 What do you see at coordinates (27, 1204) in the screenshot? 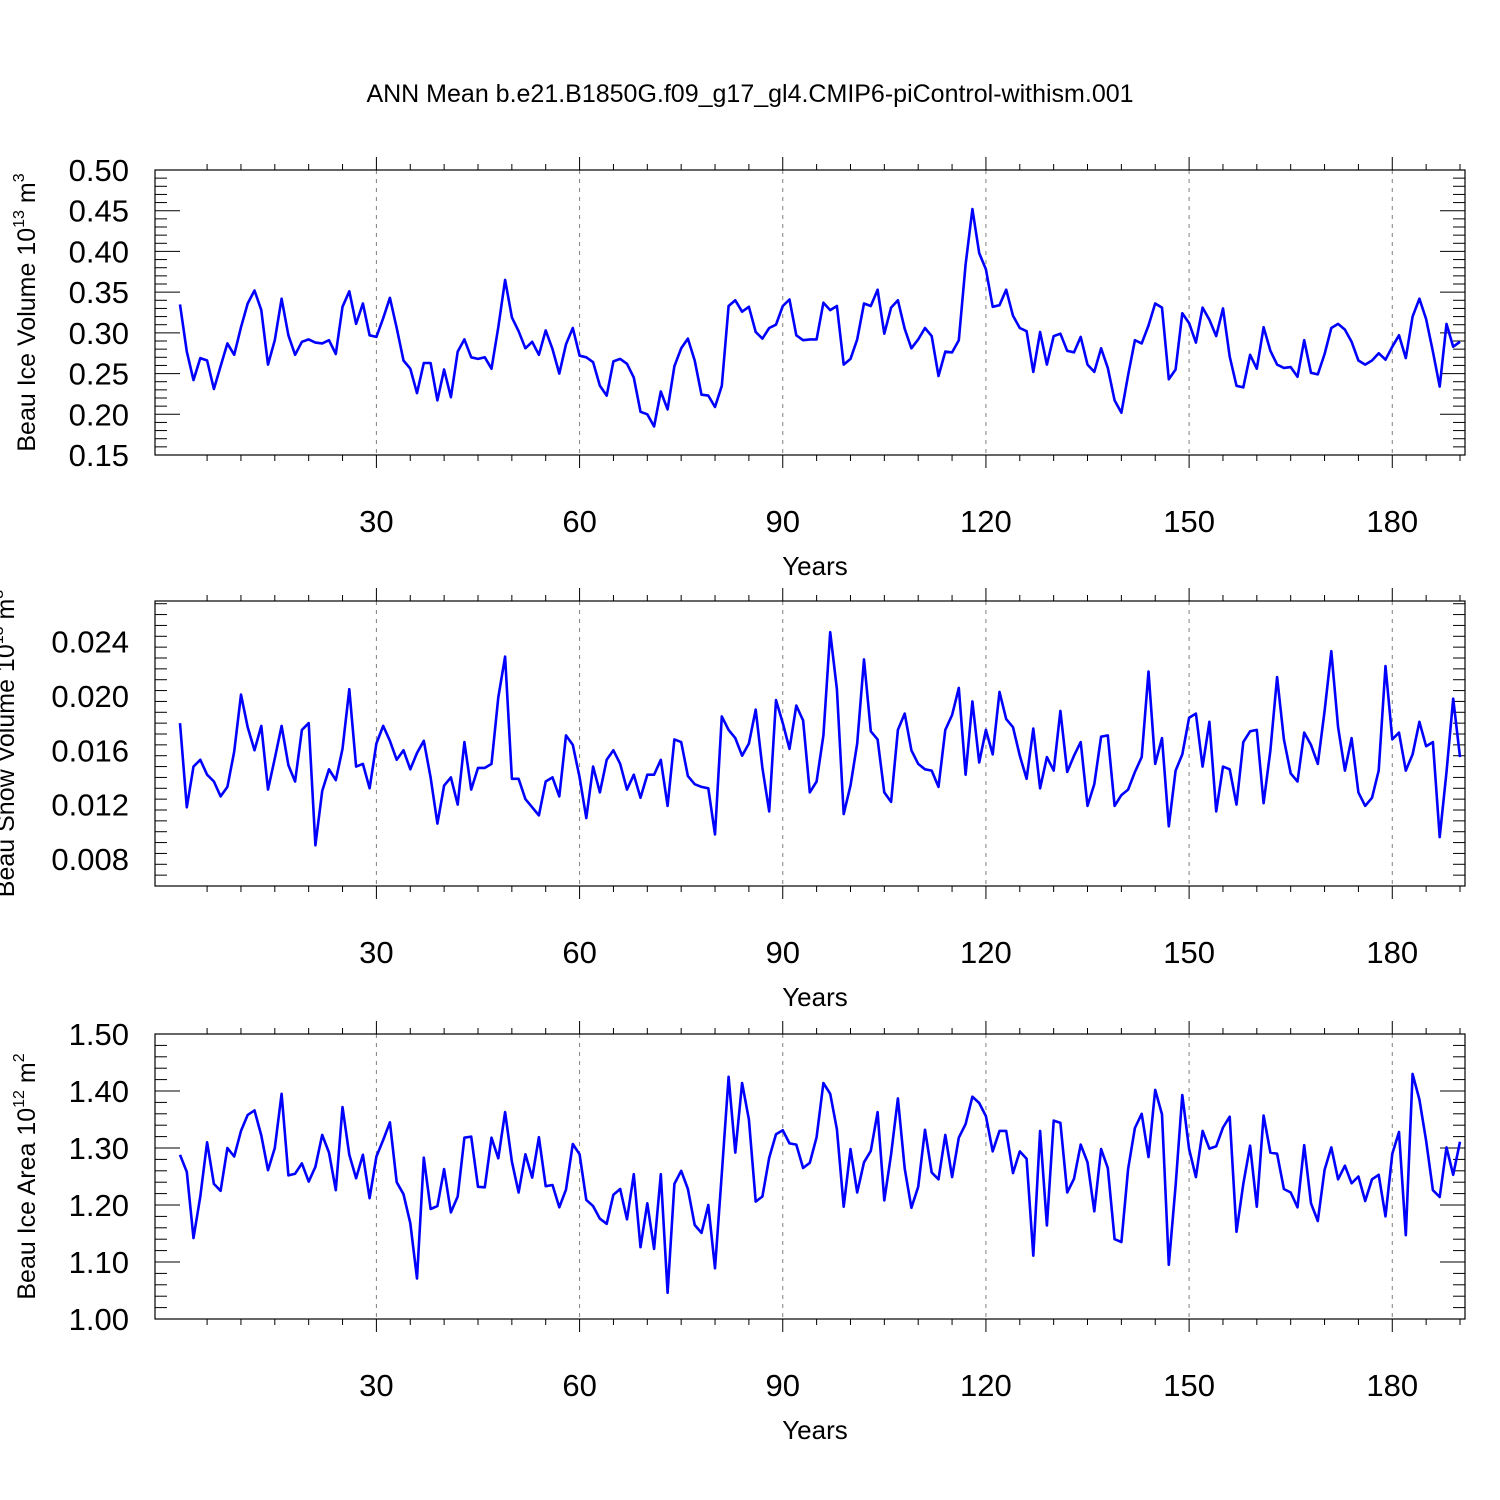
I see `y-axis-label-text: Beau Ice Area 10` at bounding box center [27, 1204].